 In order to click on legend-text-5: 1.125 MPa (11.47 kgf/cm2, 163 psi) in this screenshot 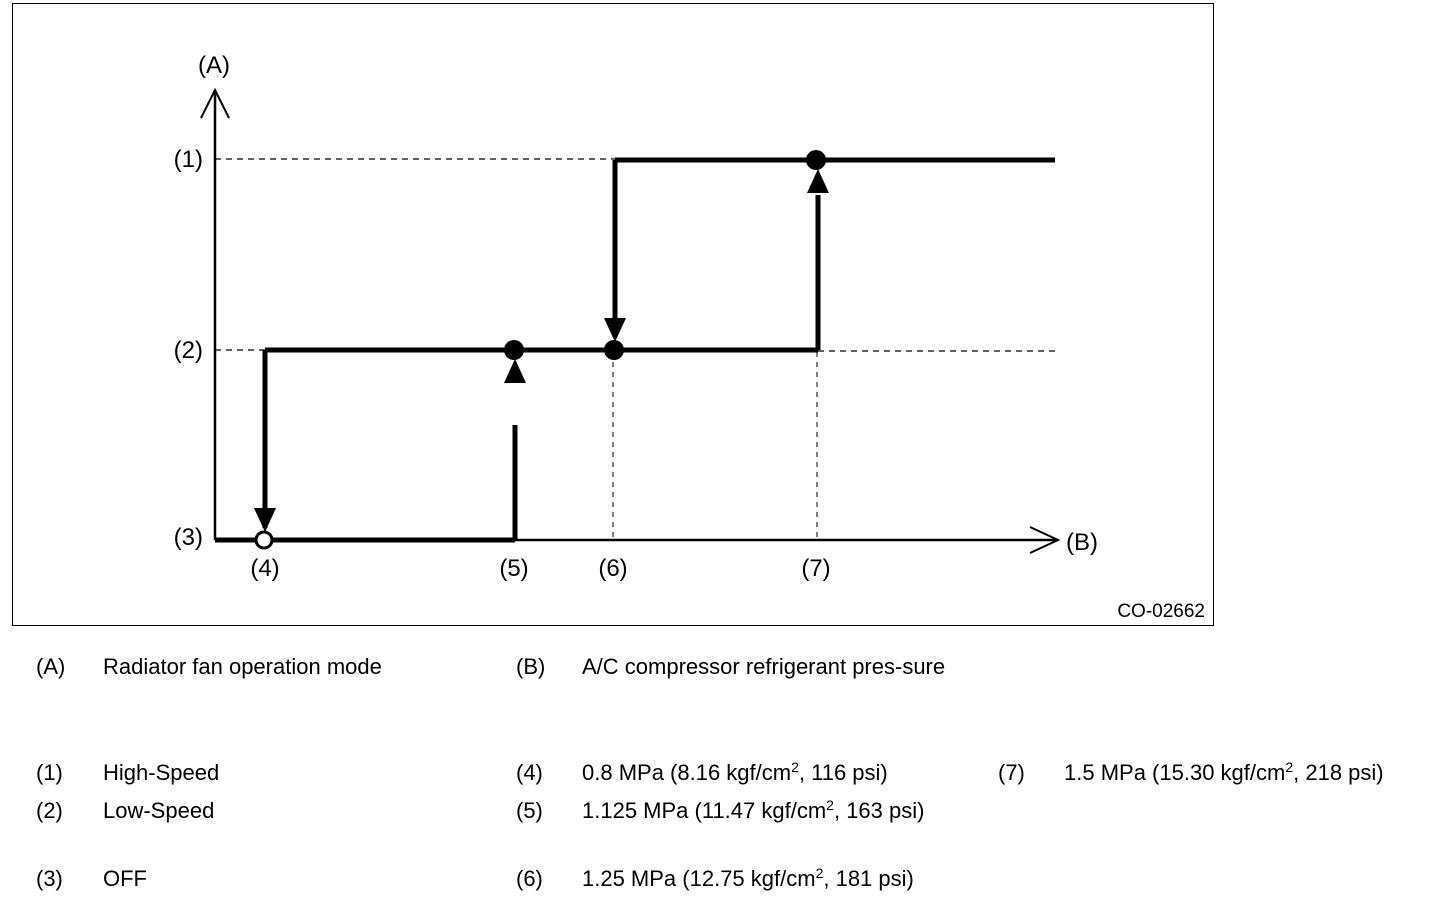, I will do `click(753, 810)`.